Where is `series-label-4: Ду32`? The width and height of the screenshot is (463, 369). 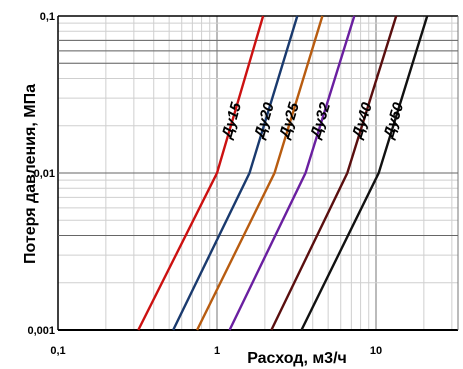 series-label-4: Ду32 is located at coordinates (320, 121).